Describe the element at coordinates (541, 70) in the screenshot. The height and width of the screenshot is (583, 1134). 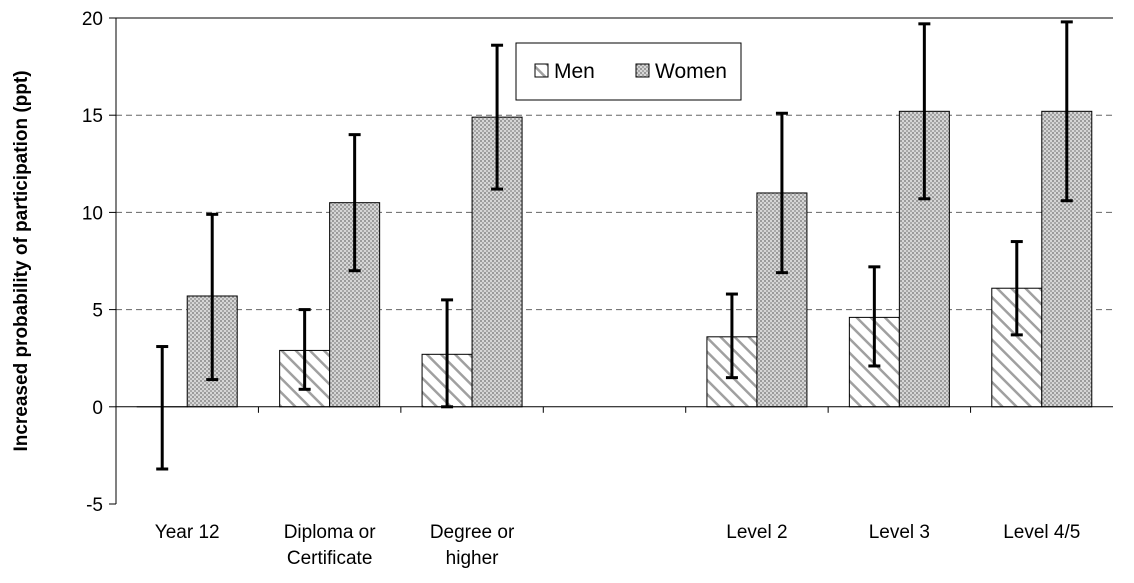
I see `legend-swatch-men` at that location.